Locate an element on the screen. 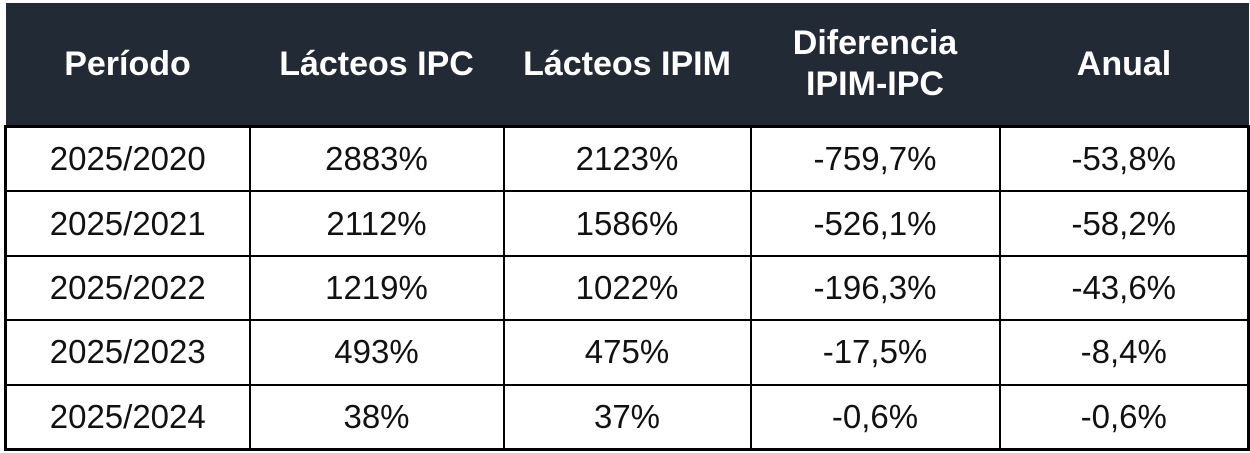  table-row: 2025/2023 493% 475% -17,5% -8,4% is located at coordinates (627, 352).